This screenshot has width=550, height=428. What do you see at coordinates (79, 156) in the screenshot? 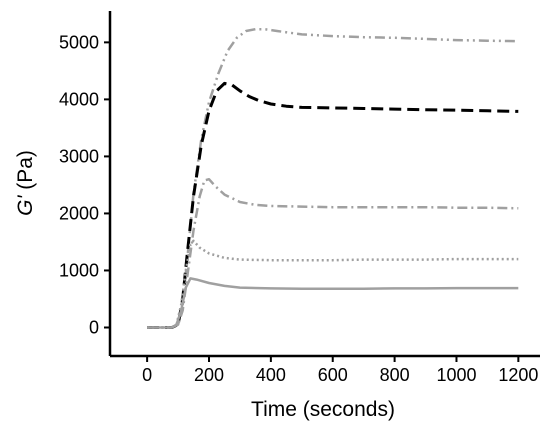
I see `y-tick-label: 3000` at bounding box center [79, 156].